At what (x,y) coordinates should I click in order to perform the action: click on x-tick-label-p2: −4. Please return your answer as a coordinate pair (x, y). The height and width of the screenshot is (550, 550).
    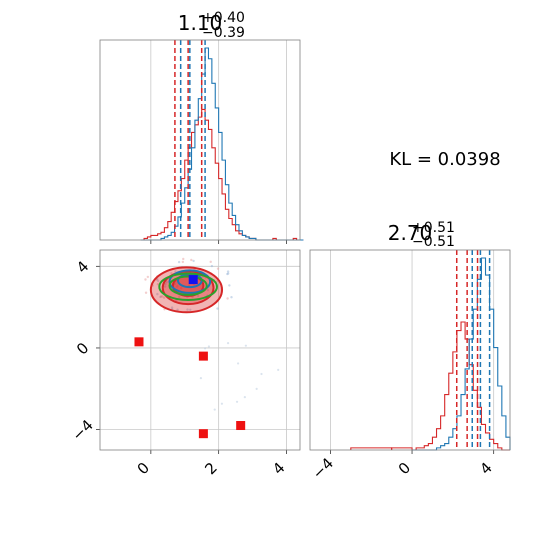
    Looking at the image, I should click on (323, 468).